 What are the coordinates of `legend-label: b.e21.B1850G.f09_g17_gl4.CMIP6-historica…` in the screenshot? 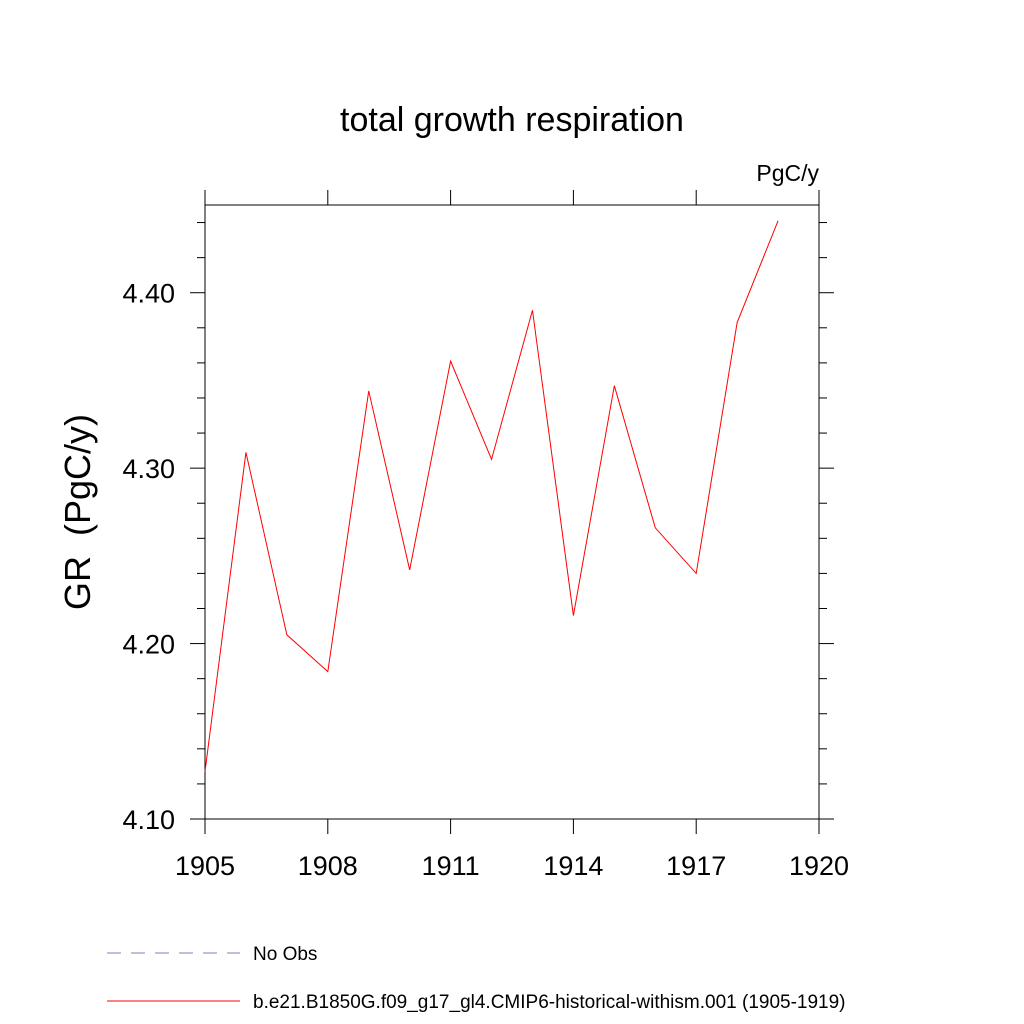 It's located at (549, 1002).